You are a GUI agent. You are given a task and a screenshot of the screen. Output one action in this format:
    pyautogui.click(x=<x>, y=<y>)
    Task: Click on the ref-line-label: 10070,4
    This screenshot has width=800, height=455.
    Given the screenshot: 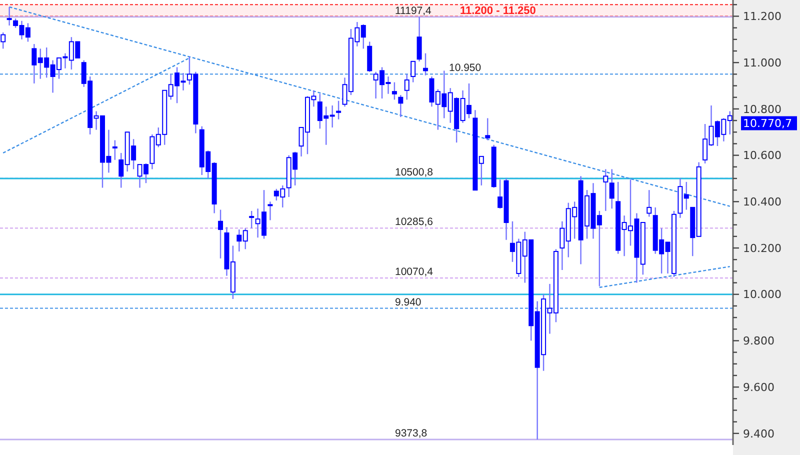 What is the action you would take?
    pyautogui.click(x=414, y=272)
    